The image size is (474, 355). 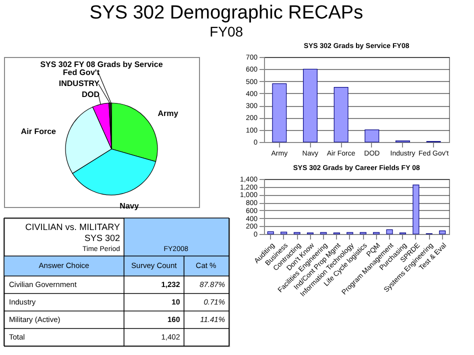 What do you see at coordinates (227, 32) in the screenshot?
I see `text: FY08` at bounding box center [227, 32].